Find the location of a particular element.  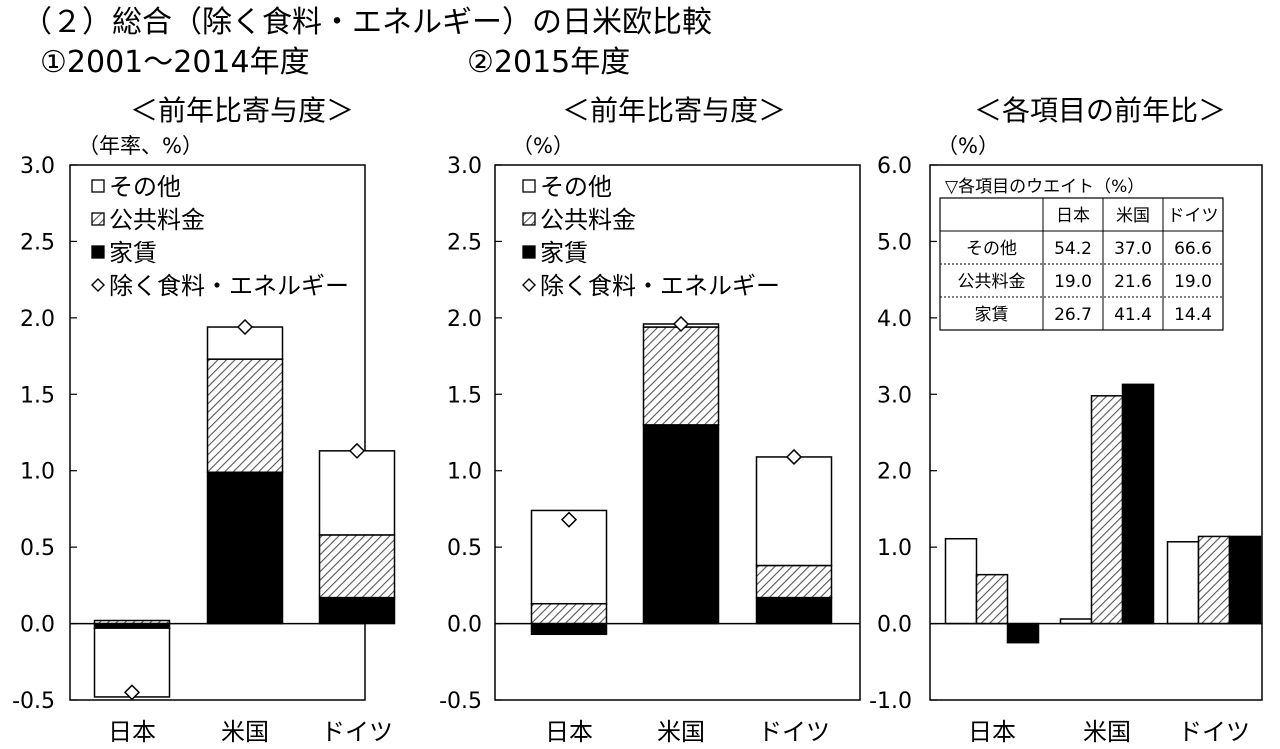

panel-2-y-tick-label: 0.5 is located at coordinates (464, 548).